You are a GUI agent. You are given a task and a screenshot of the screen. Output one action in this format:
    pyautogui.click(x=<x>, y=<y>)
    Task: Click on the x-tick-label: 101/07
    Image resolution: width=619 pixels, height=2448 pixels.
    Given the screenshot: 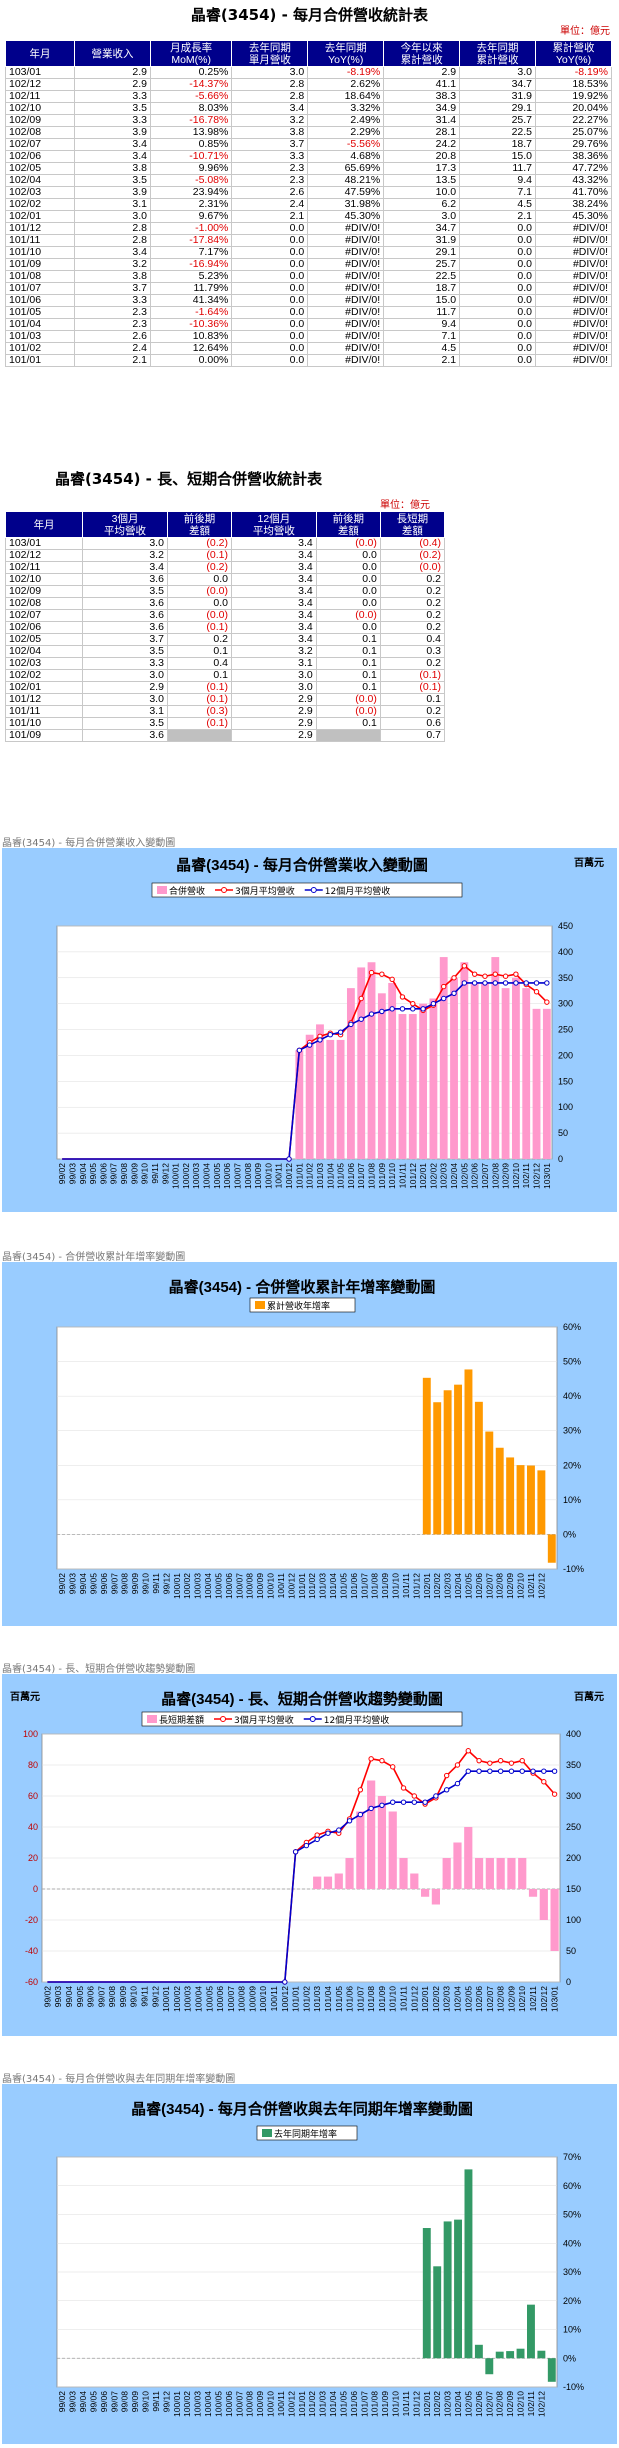 What is the action you would take?
    pyautogui.click(x=364, y=2404)
    